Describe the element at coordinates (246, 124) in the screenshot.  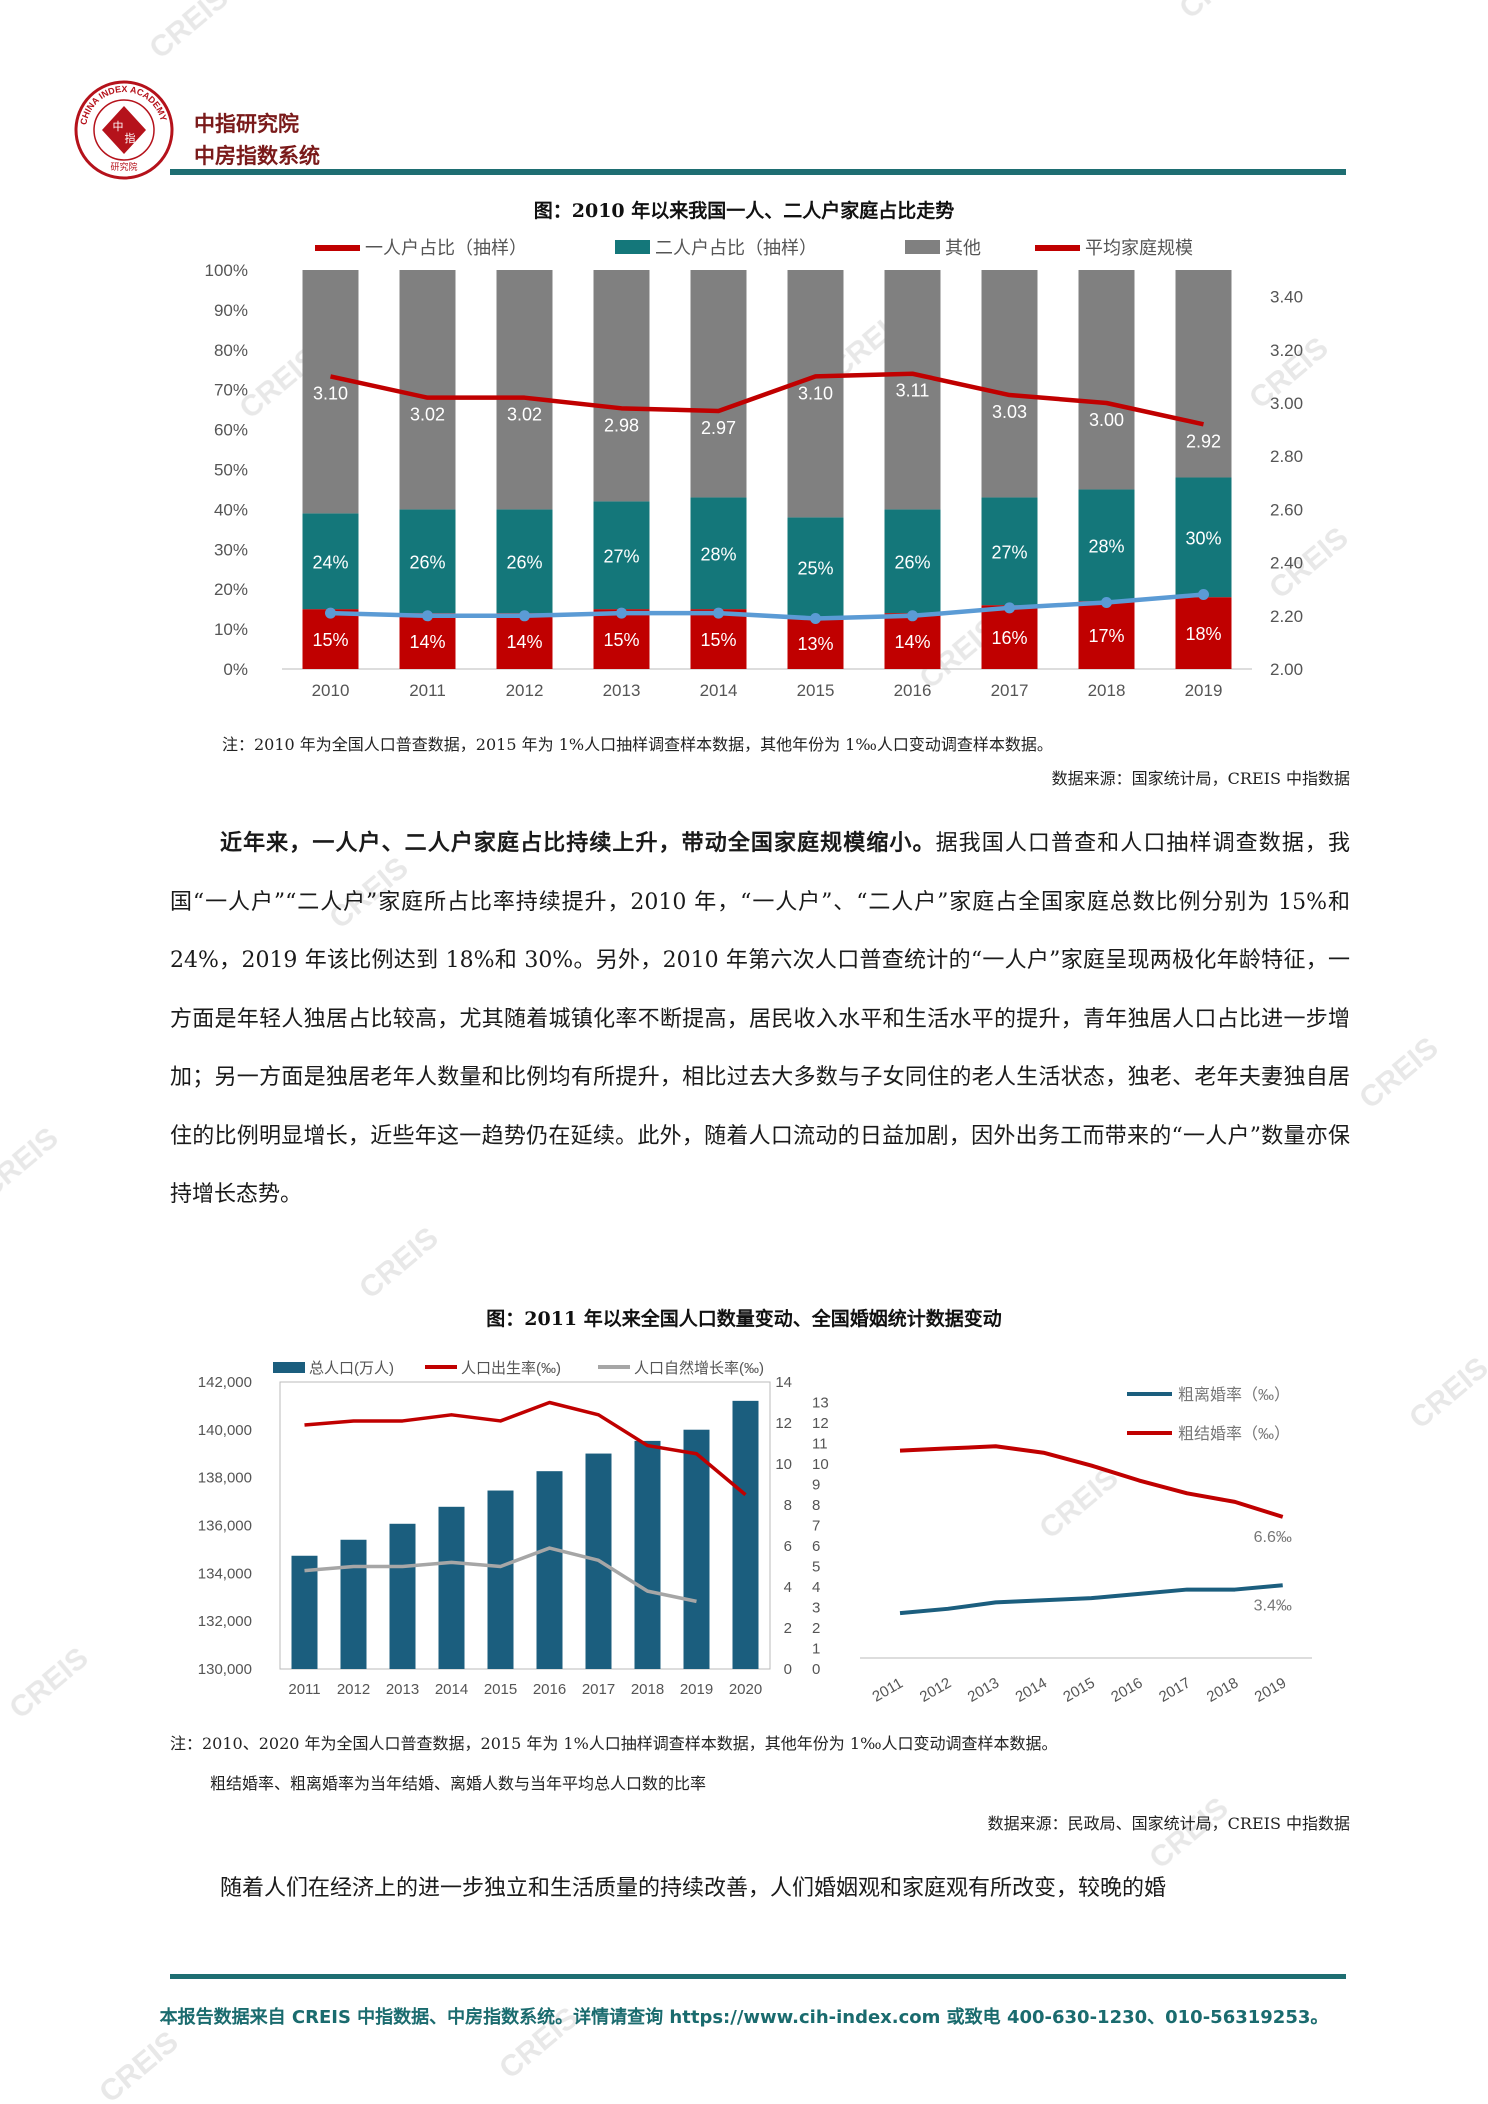
I see `org-name-1: 中指研究院` at that location.